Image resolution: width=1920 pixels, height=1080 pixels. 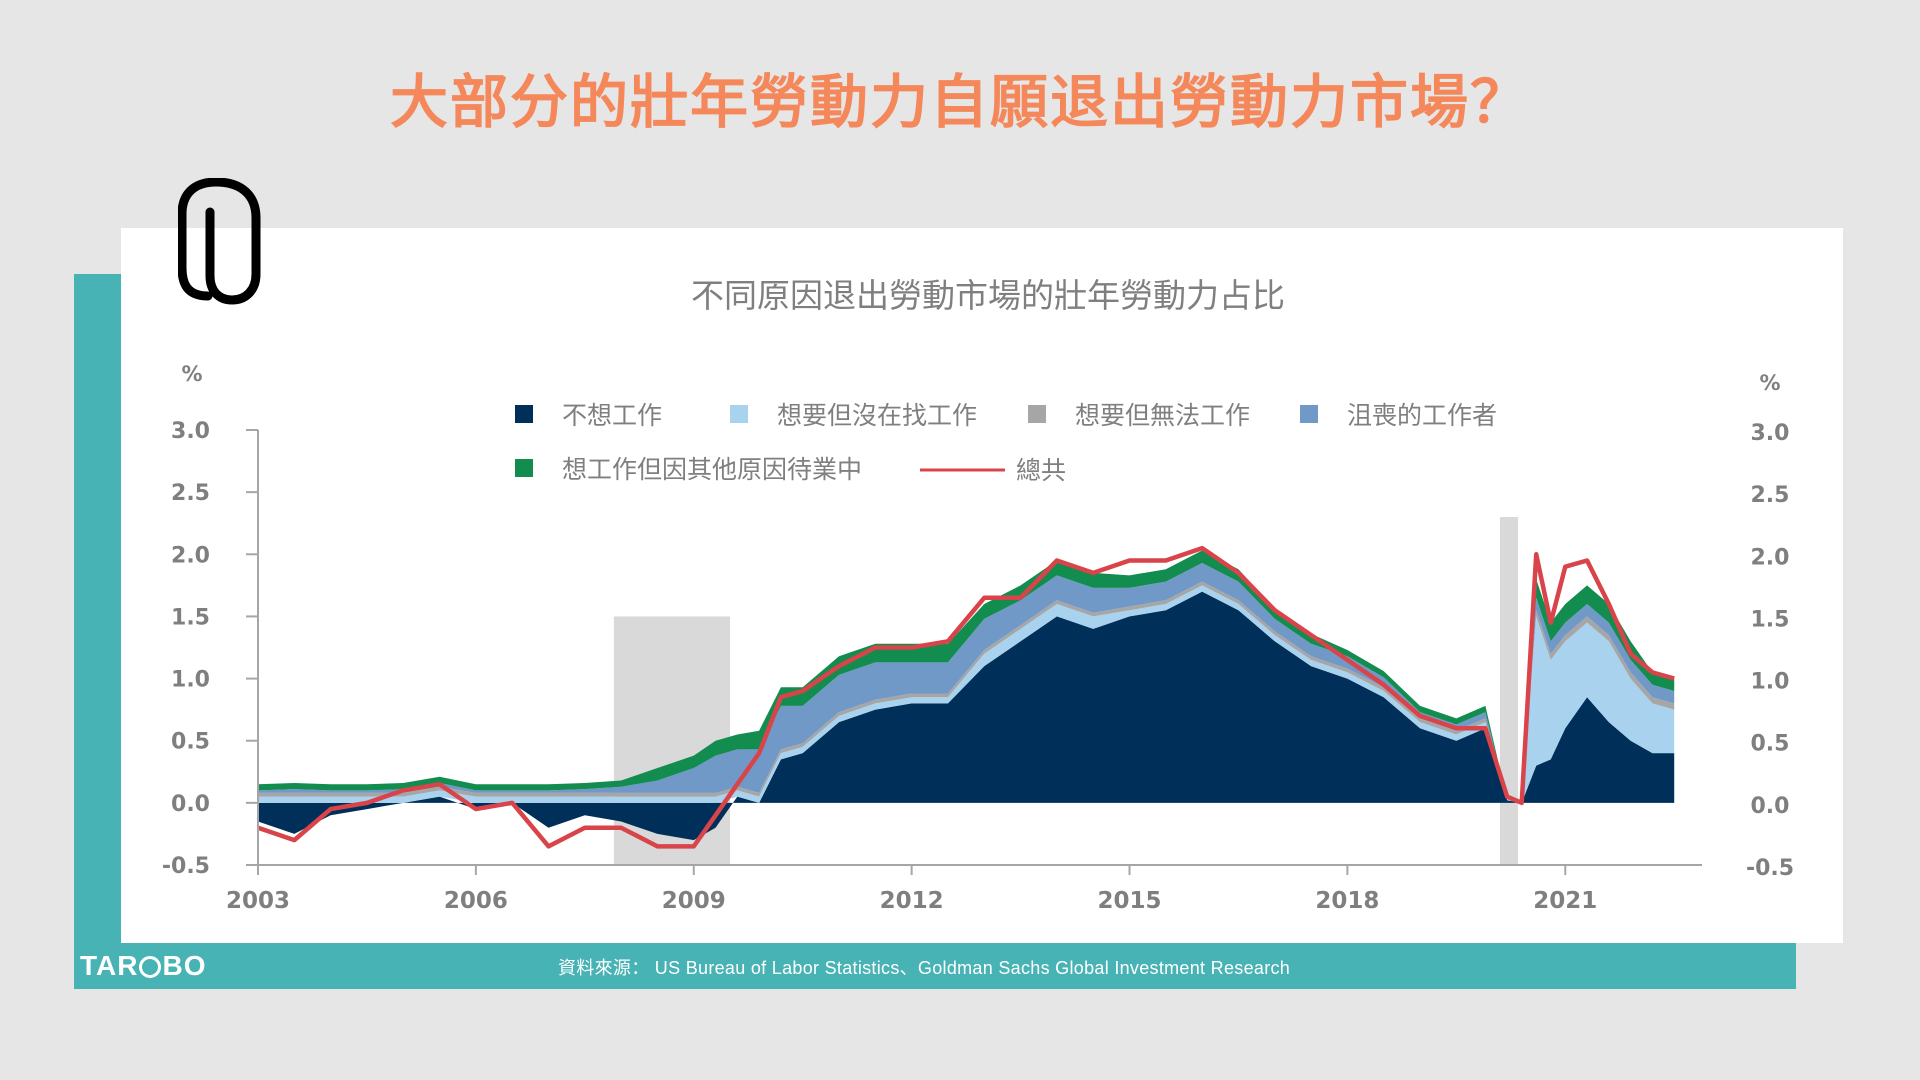 What do you see at coordinates (1162, 415) in the screenshot?
I see `legend-label: 想要但無法工作` at bounding box center [1162, 415].